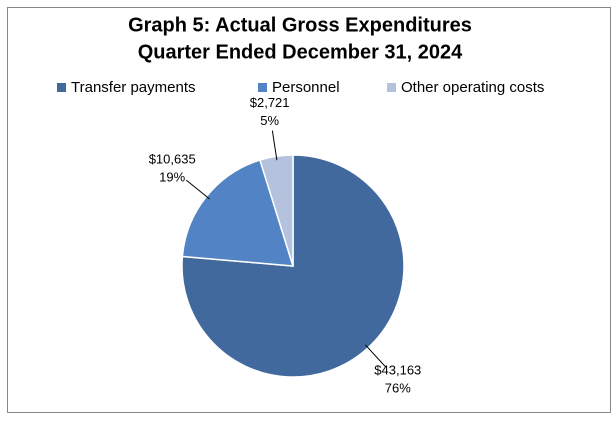 The height and width of the screenshot is (426, 616). Describe the element at coordinates (172, 158) in the screenshot. I see `value-label: $10,635` at that location.